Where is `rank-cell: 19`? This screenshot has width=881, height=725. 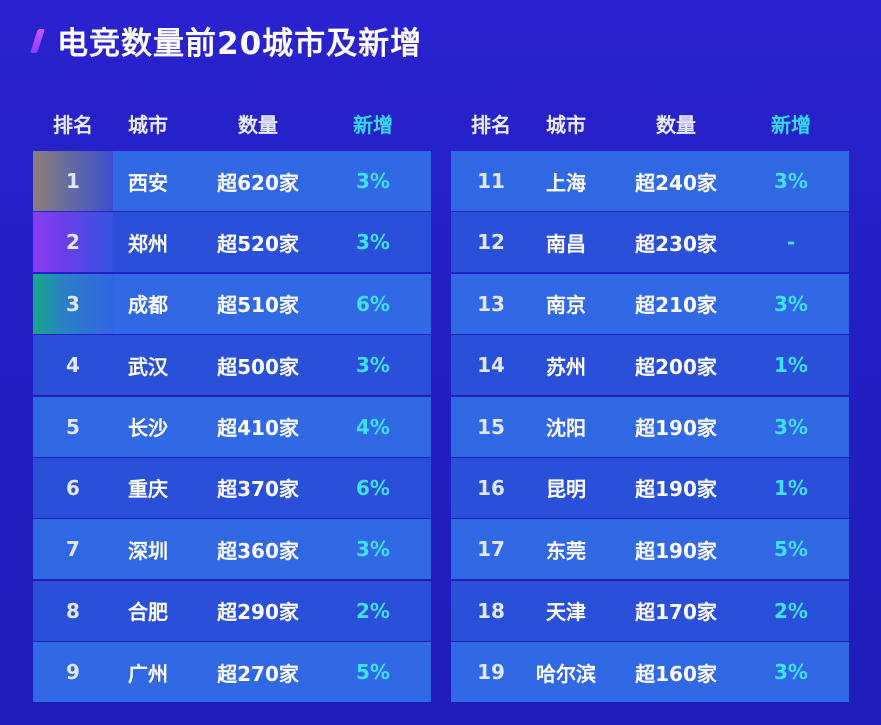
rank-cell: 19 is located at coordinates (491, 672).